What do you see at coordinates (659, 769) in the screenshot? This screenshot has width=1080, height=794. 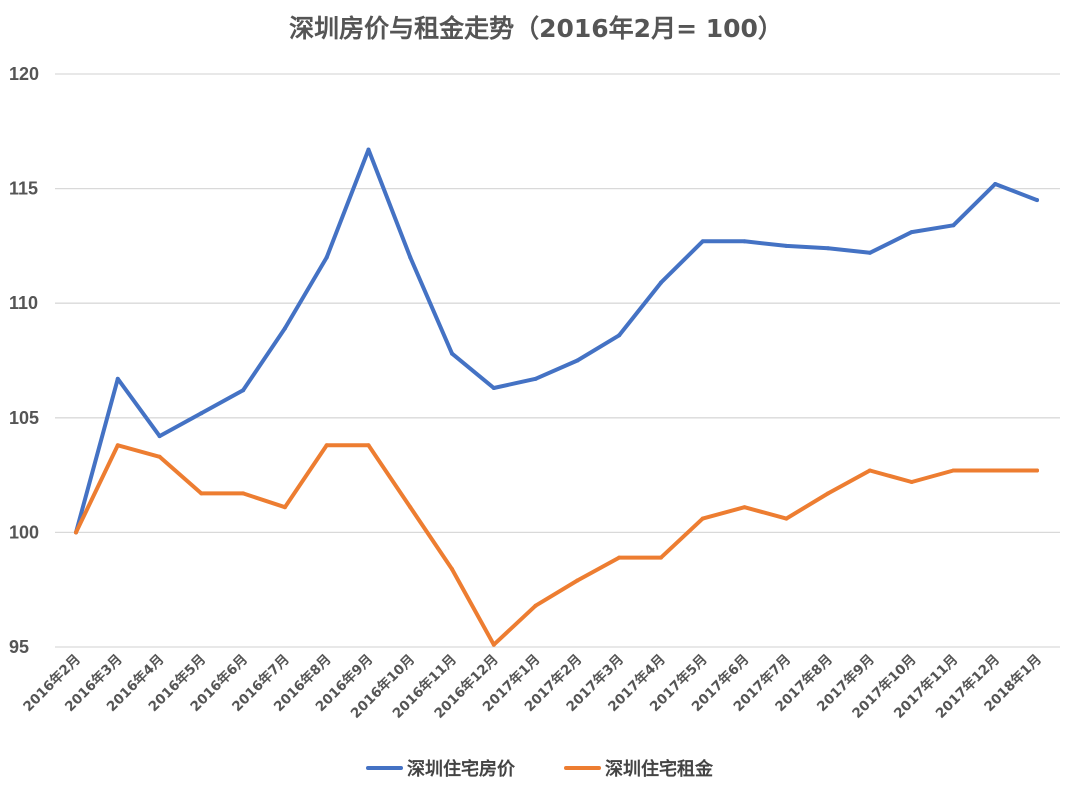 I see `legend-label: 深圳住宅租金` at bounding box center [659, 769].